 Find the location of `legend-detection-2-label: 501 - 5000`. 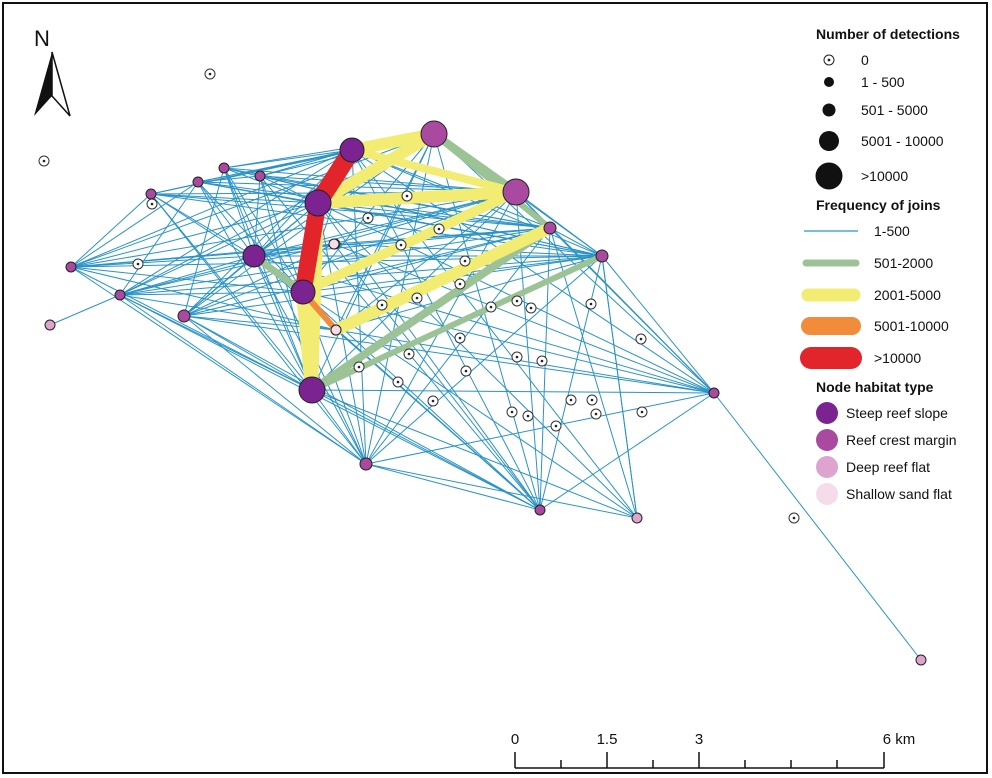

legend-detection-2-label: 501 - 5000 is located at coordinates (894, 110).